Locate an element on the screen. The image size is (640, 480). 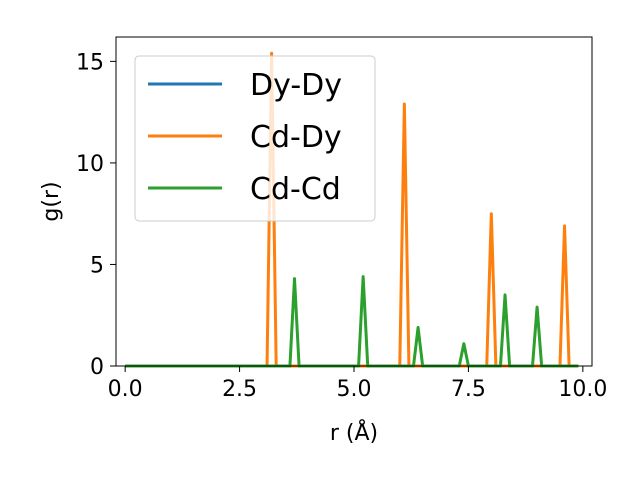
y-tick-label: 0 is located at coordinates (97, 367).